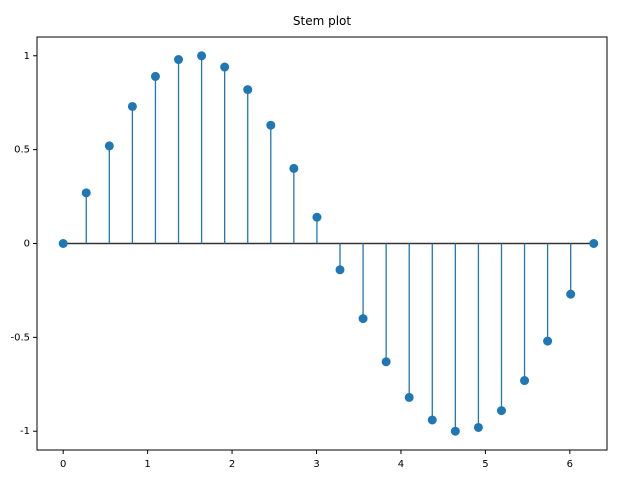  I want to click on y-tick-label: 0.5, so click(22, 150).